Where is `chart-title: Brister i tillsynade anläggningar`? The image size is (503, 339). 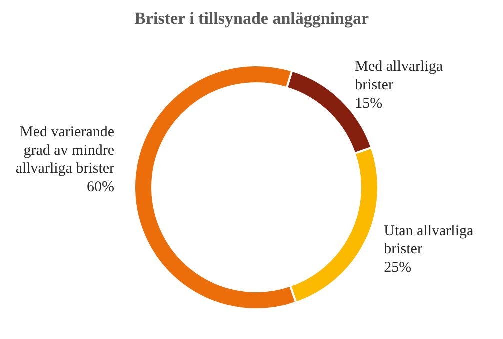 chart-title: Brister i tillsynade anläggningar is located at coordinates (252, 18).